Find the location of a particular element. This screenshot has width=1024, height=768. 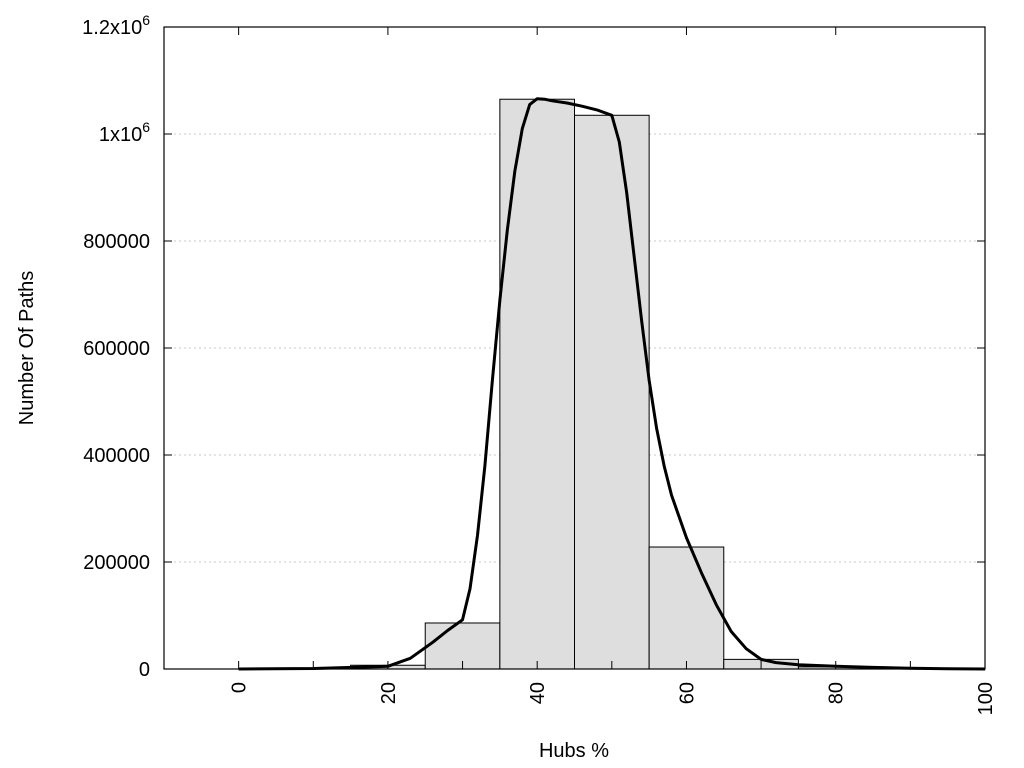

y-tick-label-text: 600000 is located at coordinates (116, 349).